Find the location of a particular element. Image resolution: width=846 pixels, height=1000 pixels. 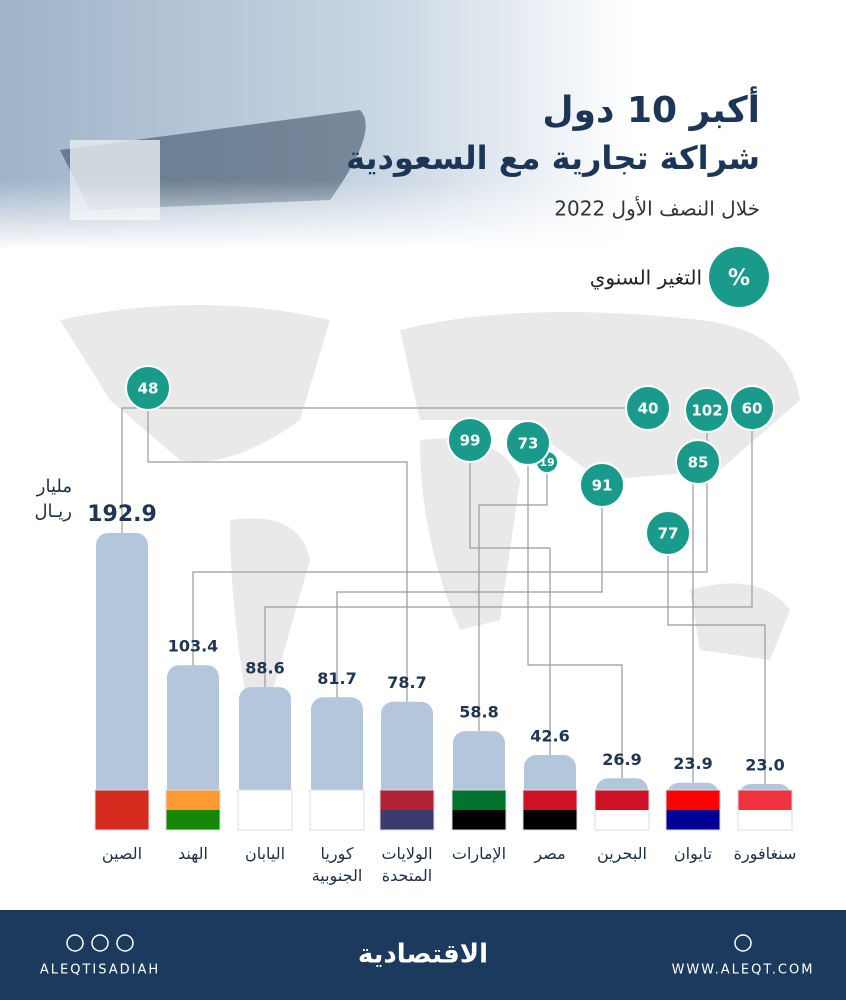

category-label: الولايات المتحدة is located at coordinates (407, 864).